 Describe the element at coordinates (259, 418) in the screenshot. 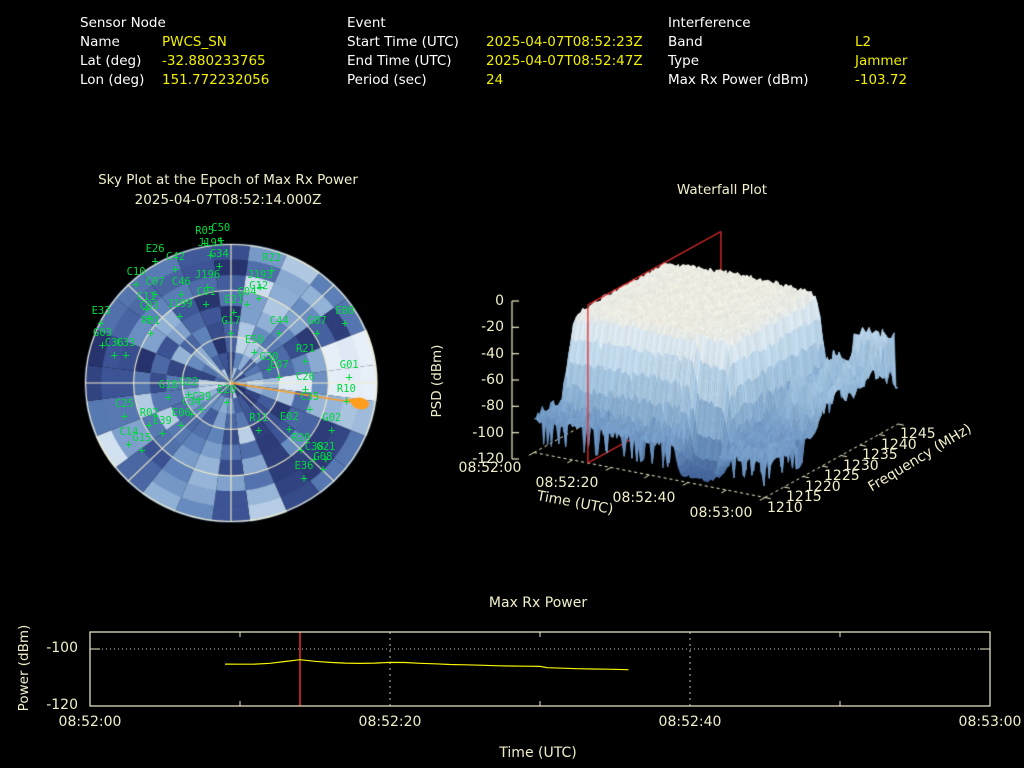

I see `satellite-label-R11: R11` at that location.